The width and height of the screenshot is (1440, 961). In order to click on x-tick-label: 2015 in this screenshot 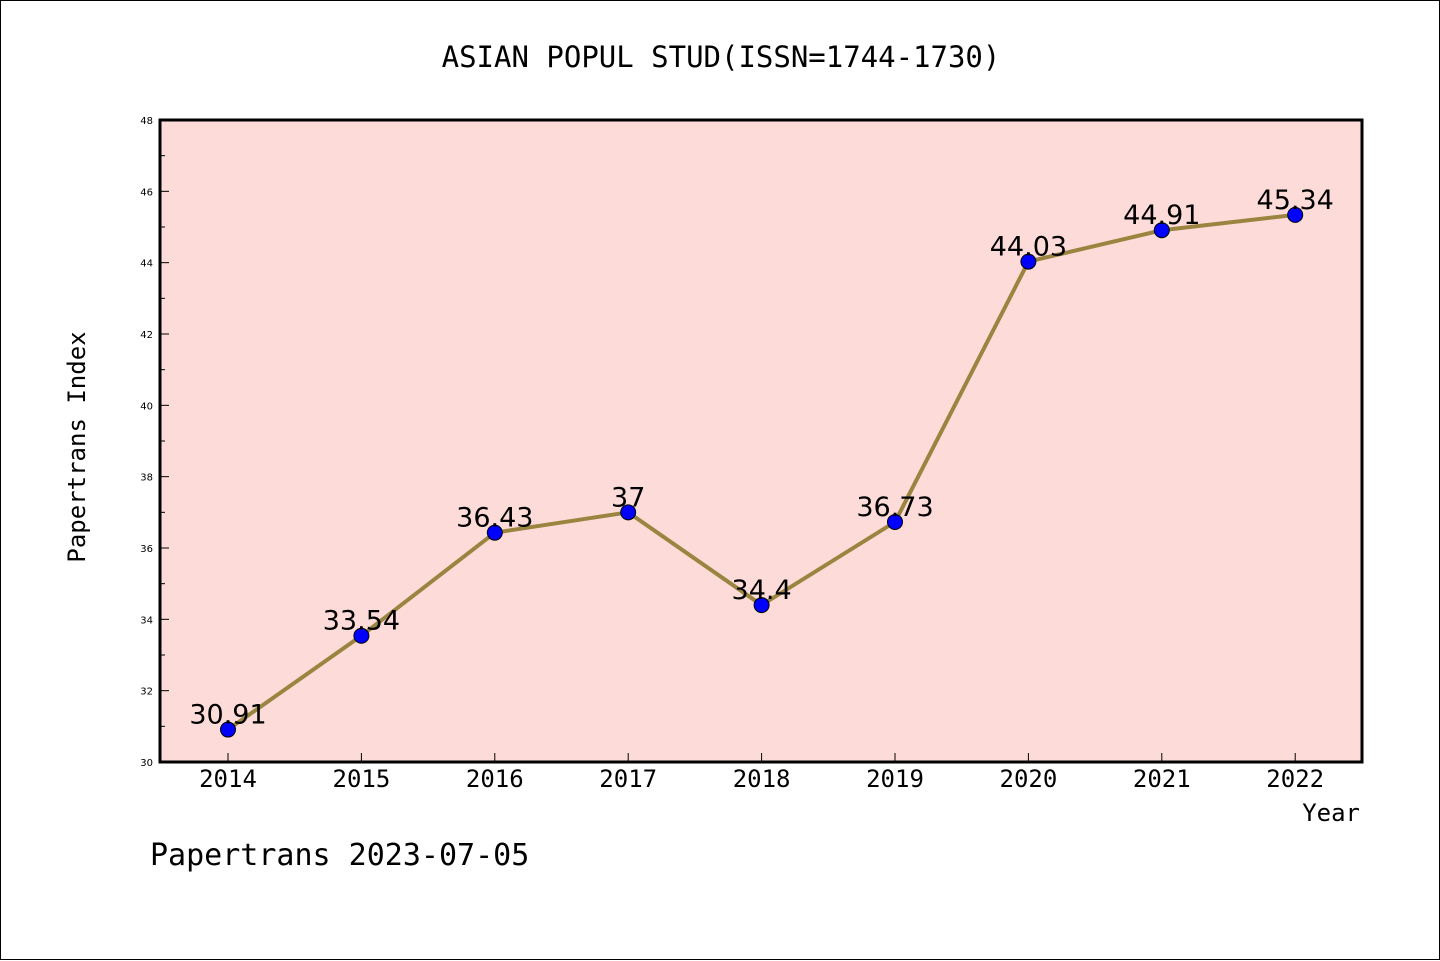, I will do `click(362, 779)`.